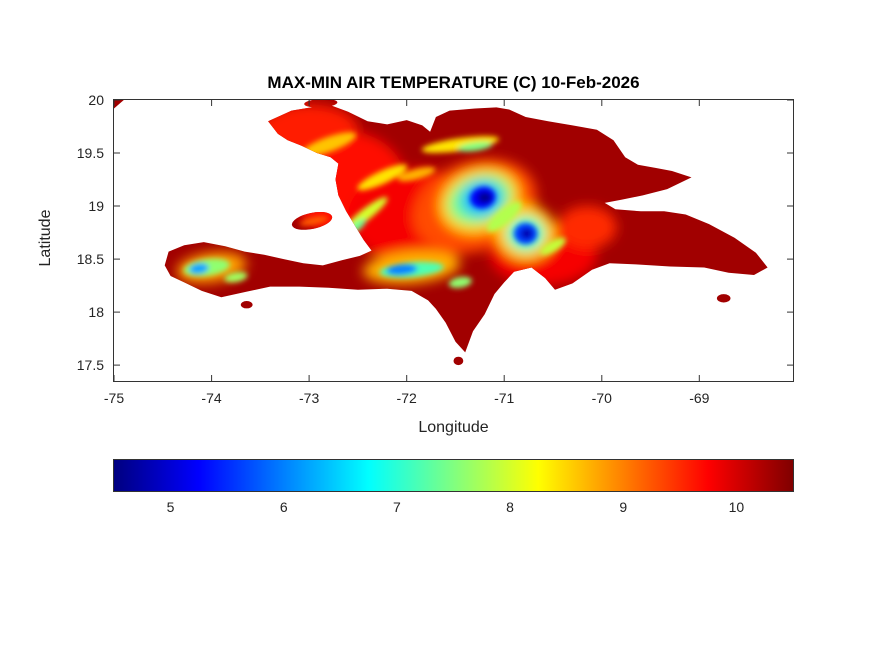 This screenshot has height=656, width=875. What do you see at coordinates (96, 312) in the screenshot?
I see `y-tick-label: 18` at bounding box center [96, 312].